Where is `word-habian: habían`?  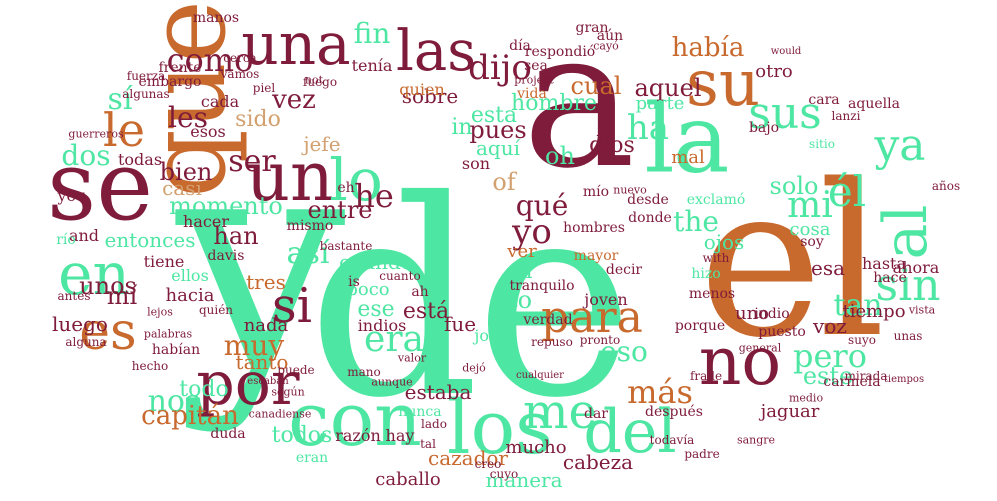
word-habian: habían is located at coordinates (176, 350).